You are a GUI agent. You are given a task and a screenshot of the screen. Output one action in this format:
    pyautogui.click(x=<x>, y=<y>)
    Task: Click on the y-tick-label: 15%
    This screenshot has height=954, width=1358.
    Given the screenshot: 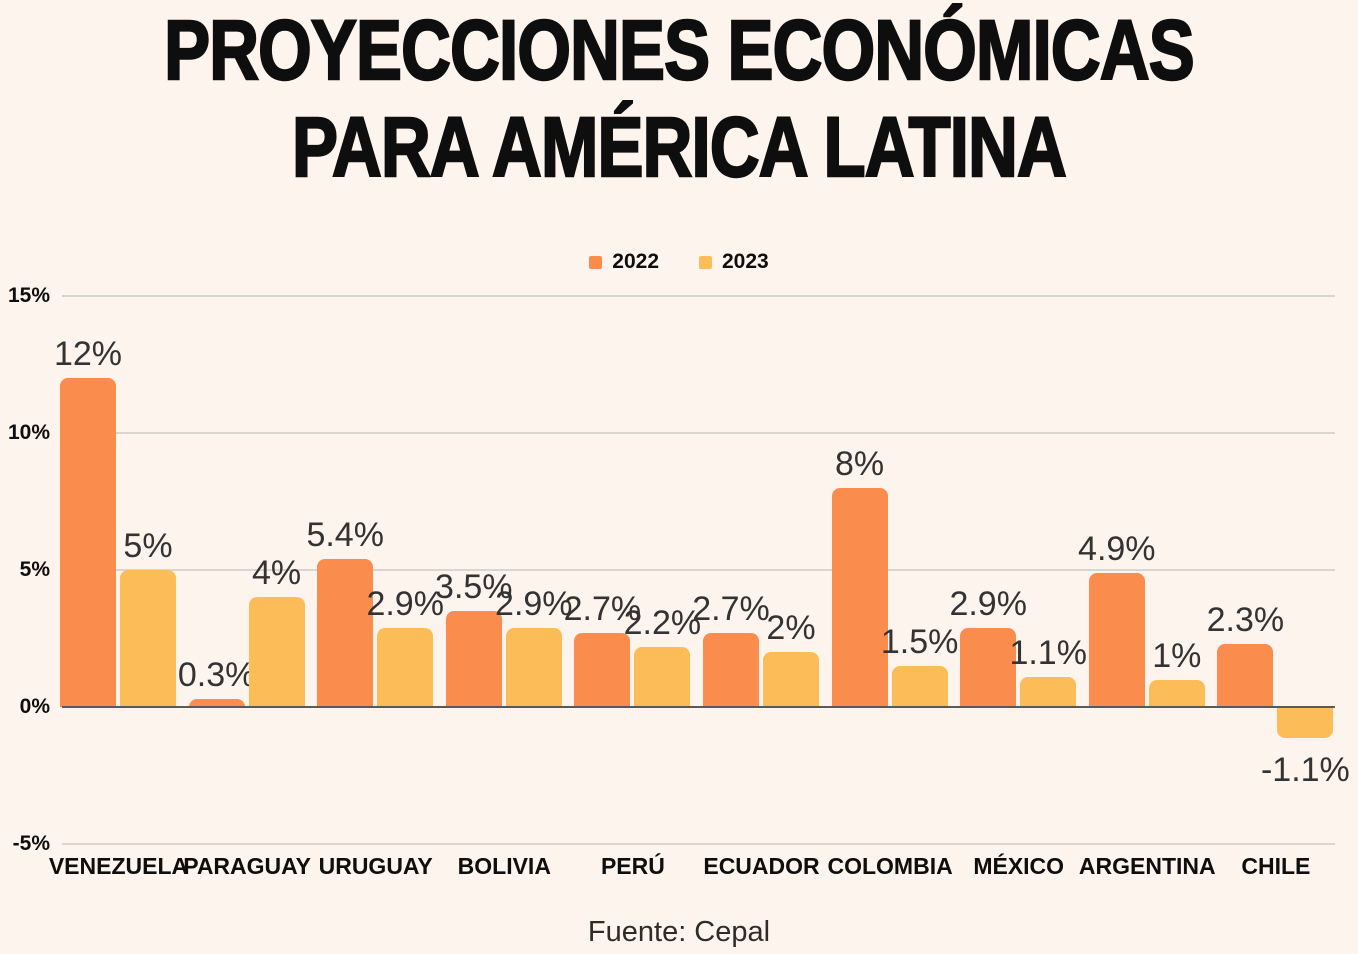 What is the action you would take?
    pyautogui.click(x=28, y=295)
    